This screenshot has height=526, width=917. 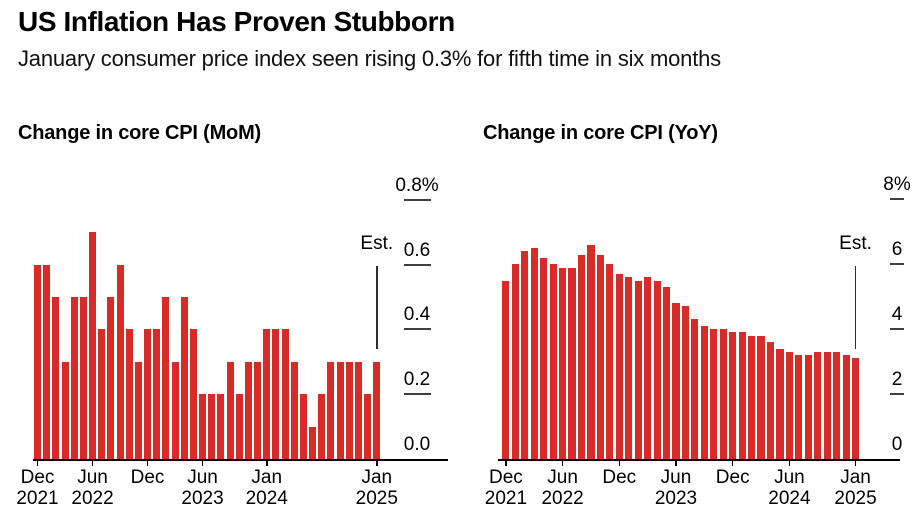 I want to click on mom-est-line, so click(x=377, y=307).